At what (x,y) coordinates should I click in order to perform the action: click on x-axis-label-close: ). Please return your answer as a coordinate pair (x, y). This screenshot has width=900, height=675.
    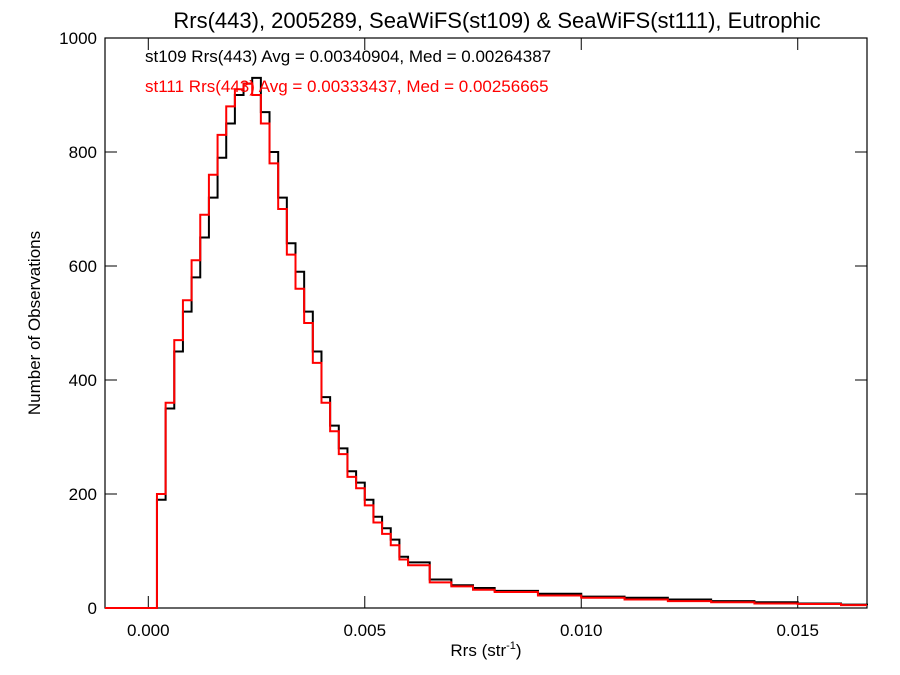
    Looking at the image, I should click on (519, 650).